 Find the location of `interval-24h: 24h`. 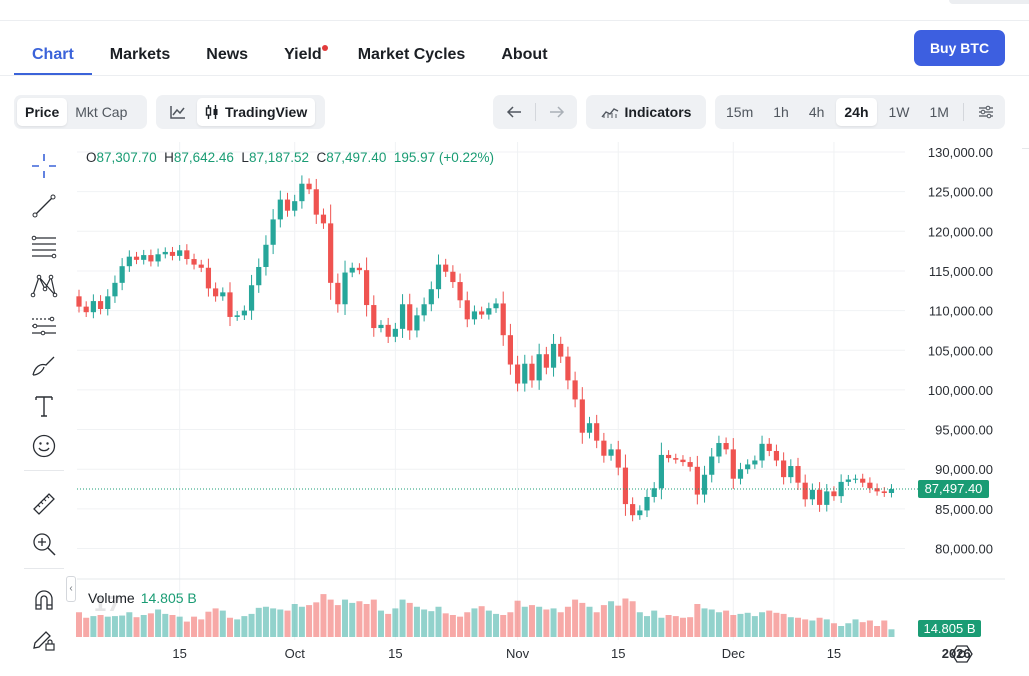

interval-24h: 24h is located at coordinates (856, 112).